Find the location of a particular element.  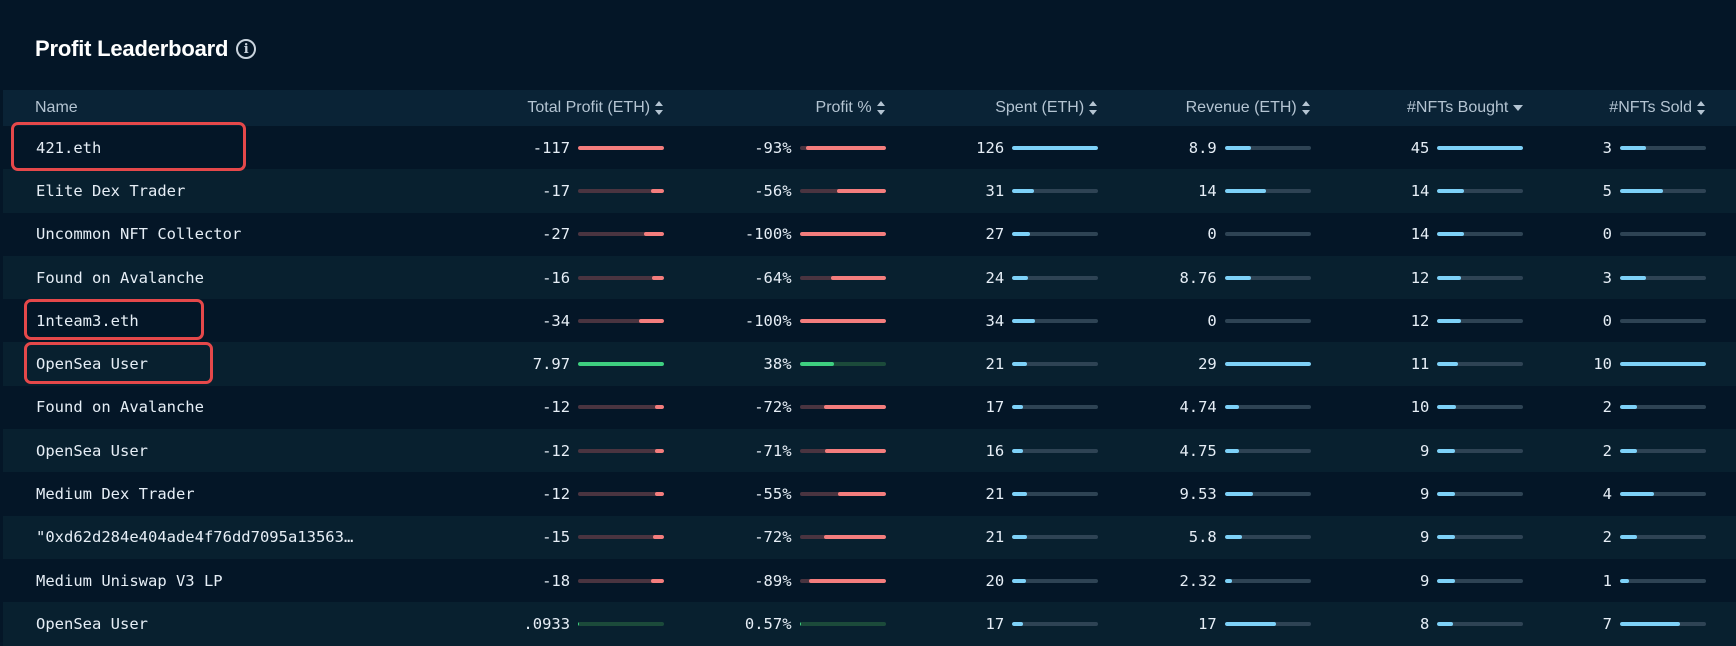

table-row: Elite Dex Trader -17 -56% 31 14 14 5 is located at coordinates (869, 191).